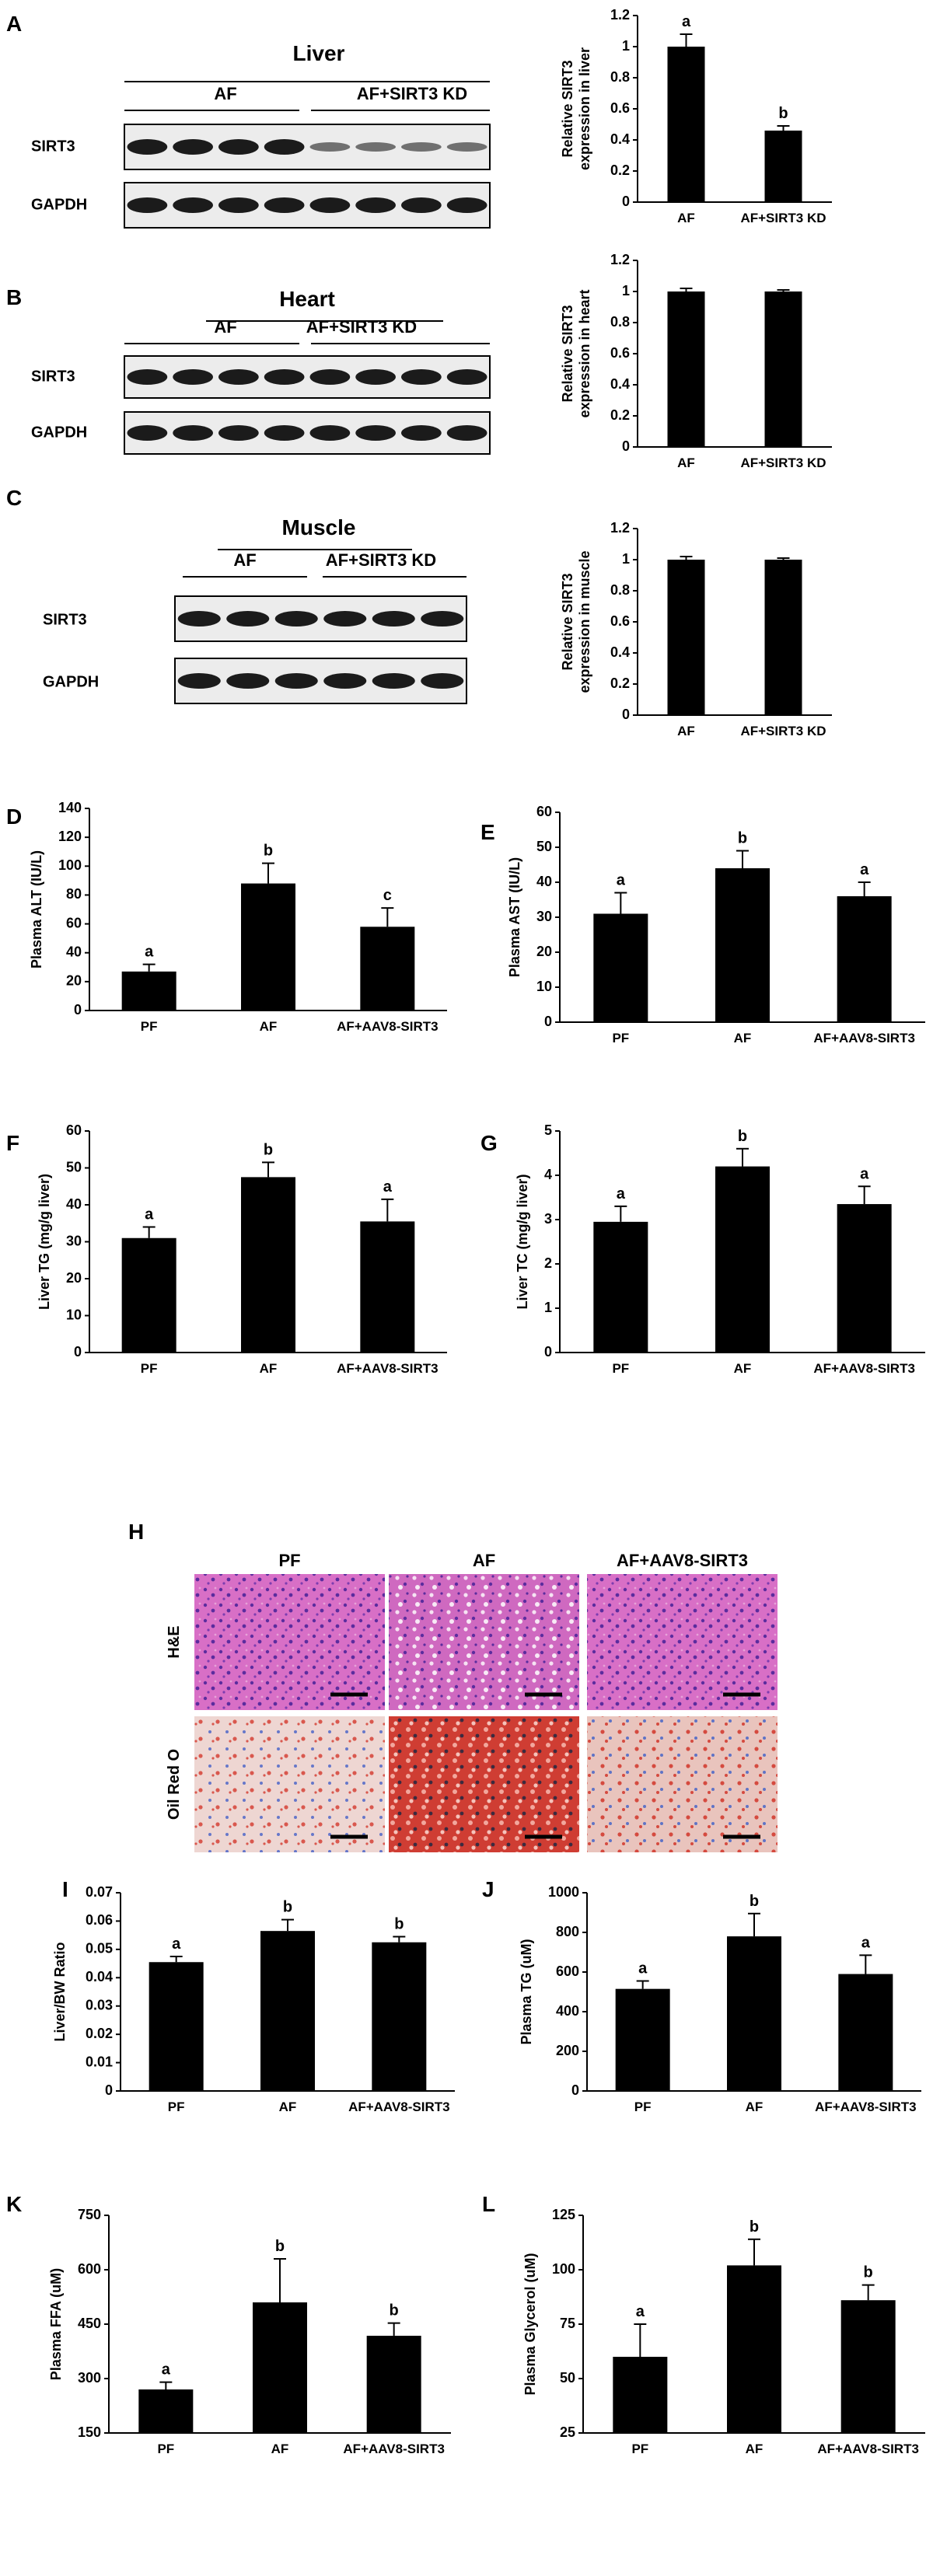  I want to click on y-tick-label: 0.04, so click(99, 1977).